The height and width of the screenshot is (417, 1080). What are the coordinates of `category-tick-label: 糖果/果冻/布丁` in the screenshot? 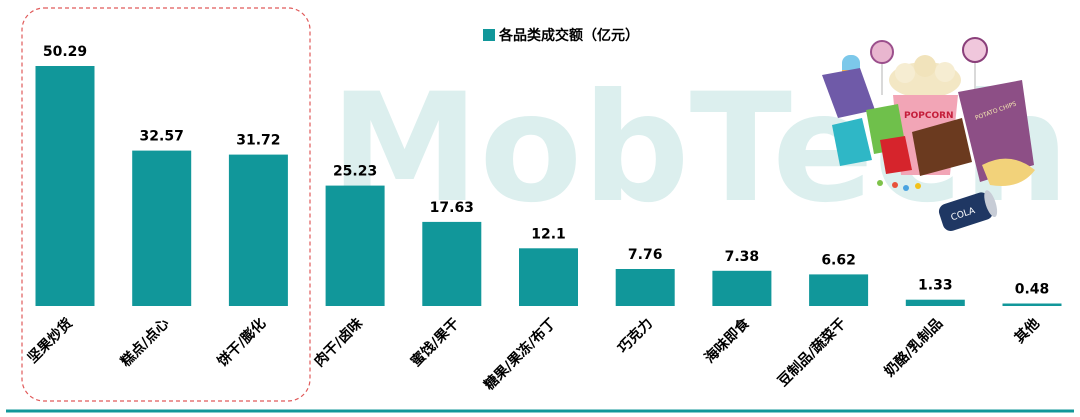 It's located at (520, 354).